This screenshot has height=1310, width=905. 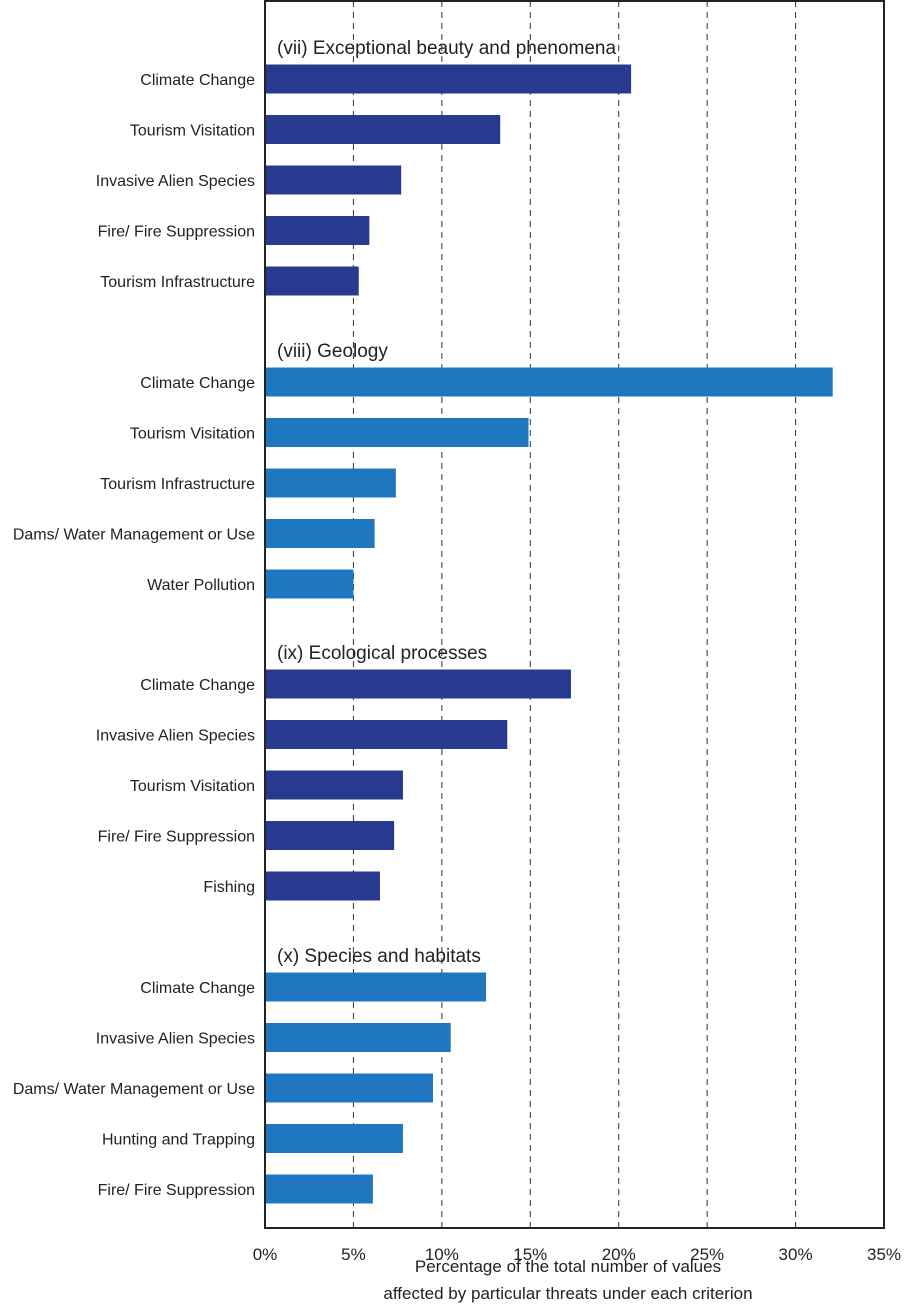 I want to click on x-tick-label: 0%, so click(x=265, y=1254).